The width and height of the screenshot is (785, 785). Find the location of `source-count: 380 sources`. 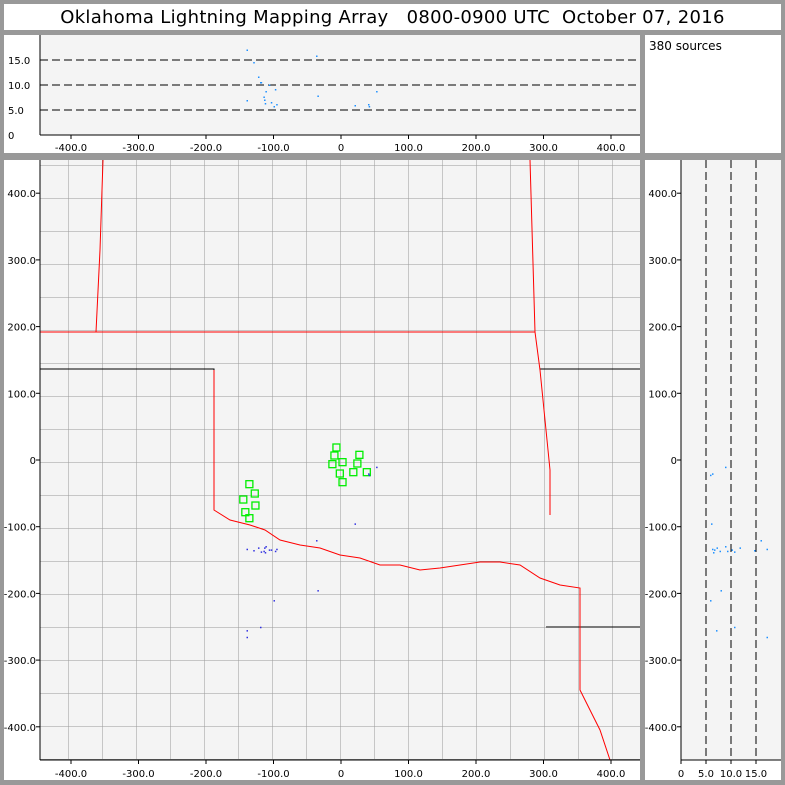

source-count: 380 sources is located at coordinates (713, 94).